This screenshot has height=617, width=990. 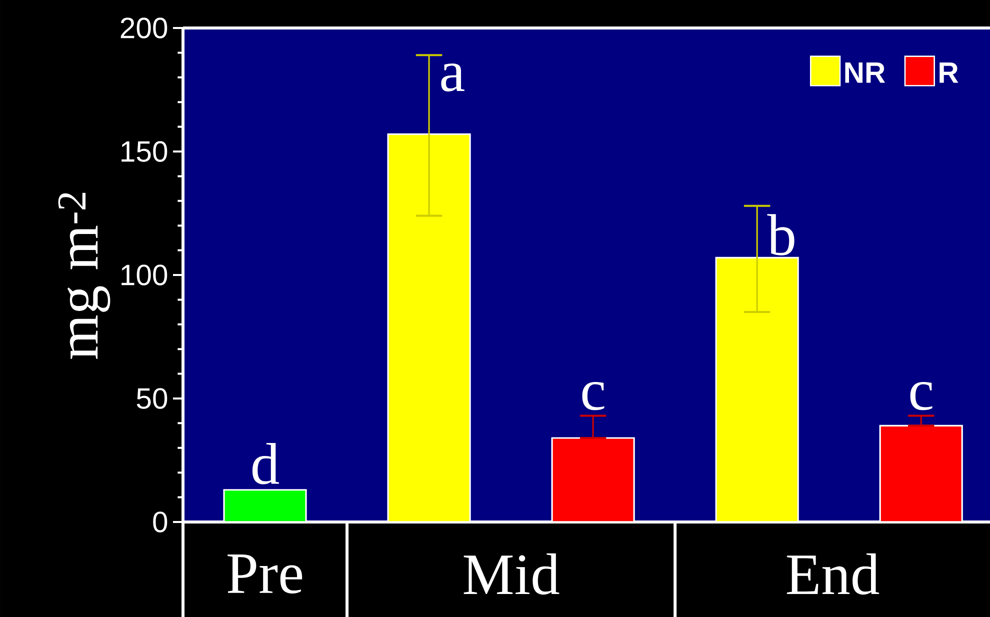 What do you see at coordinates (145, 275) in the screenshot?
I see `y-tick-label: 100` at bounding box center [145, 275].